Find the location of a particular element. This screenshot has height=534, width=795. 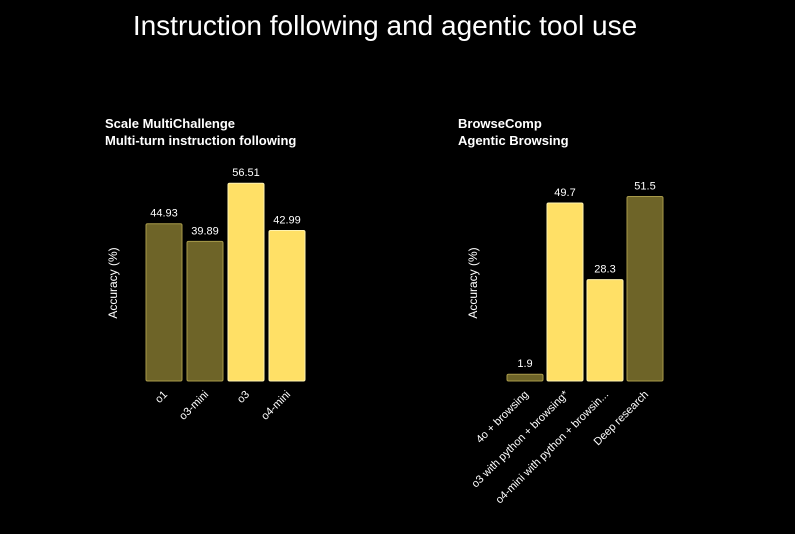

bar-deep-research is located at coordinates (645, 289).